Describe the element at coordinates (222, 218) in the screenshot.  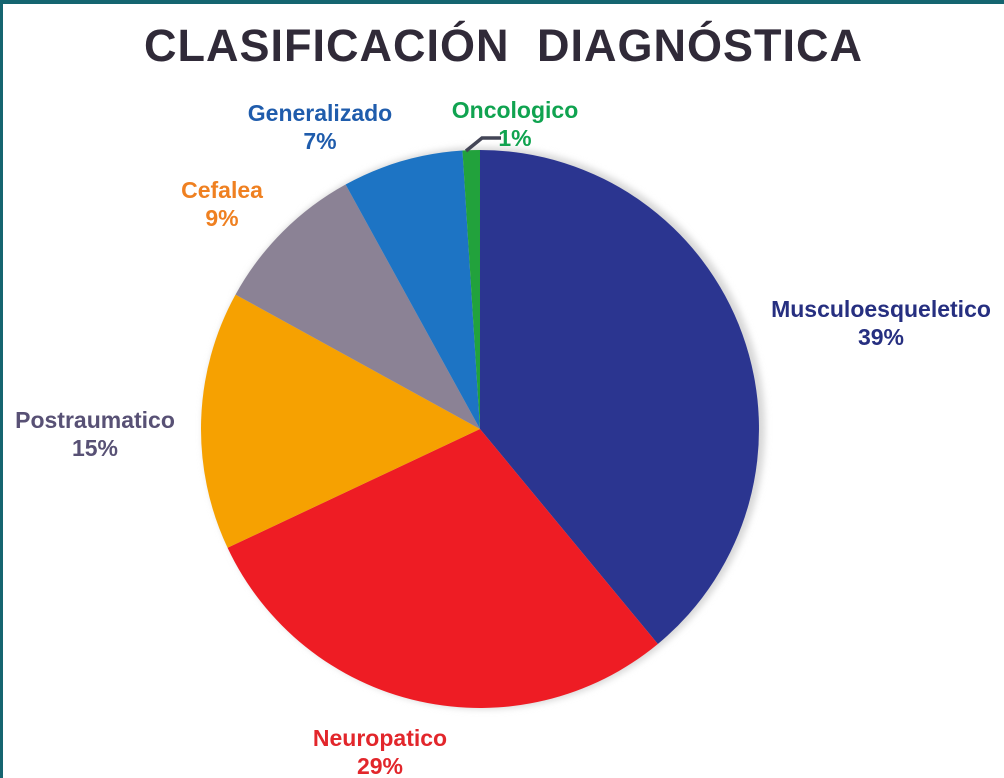
I see `slice-label-pct: 9%` at that location.